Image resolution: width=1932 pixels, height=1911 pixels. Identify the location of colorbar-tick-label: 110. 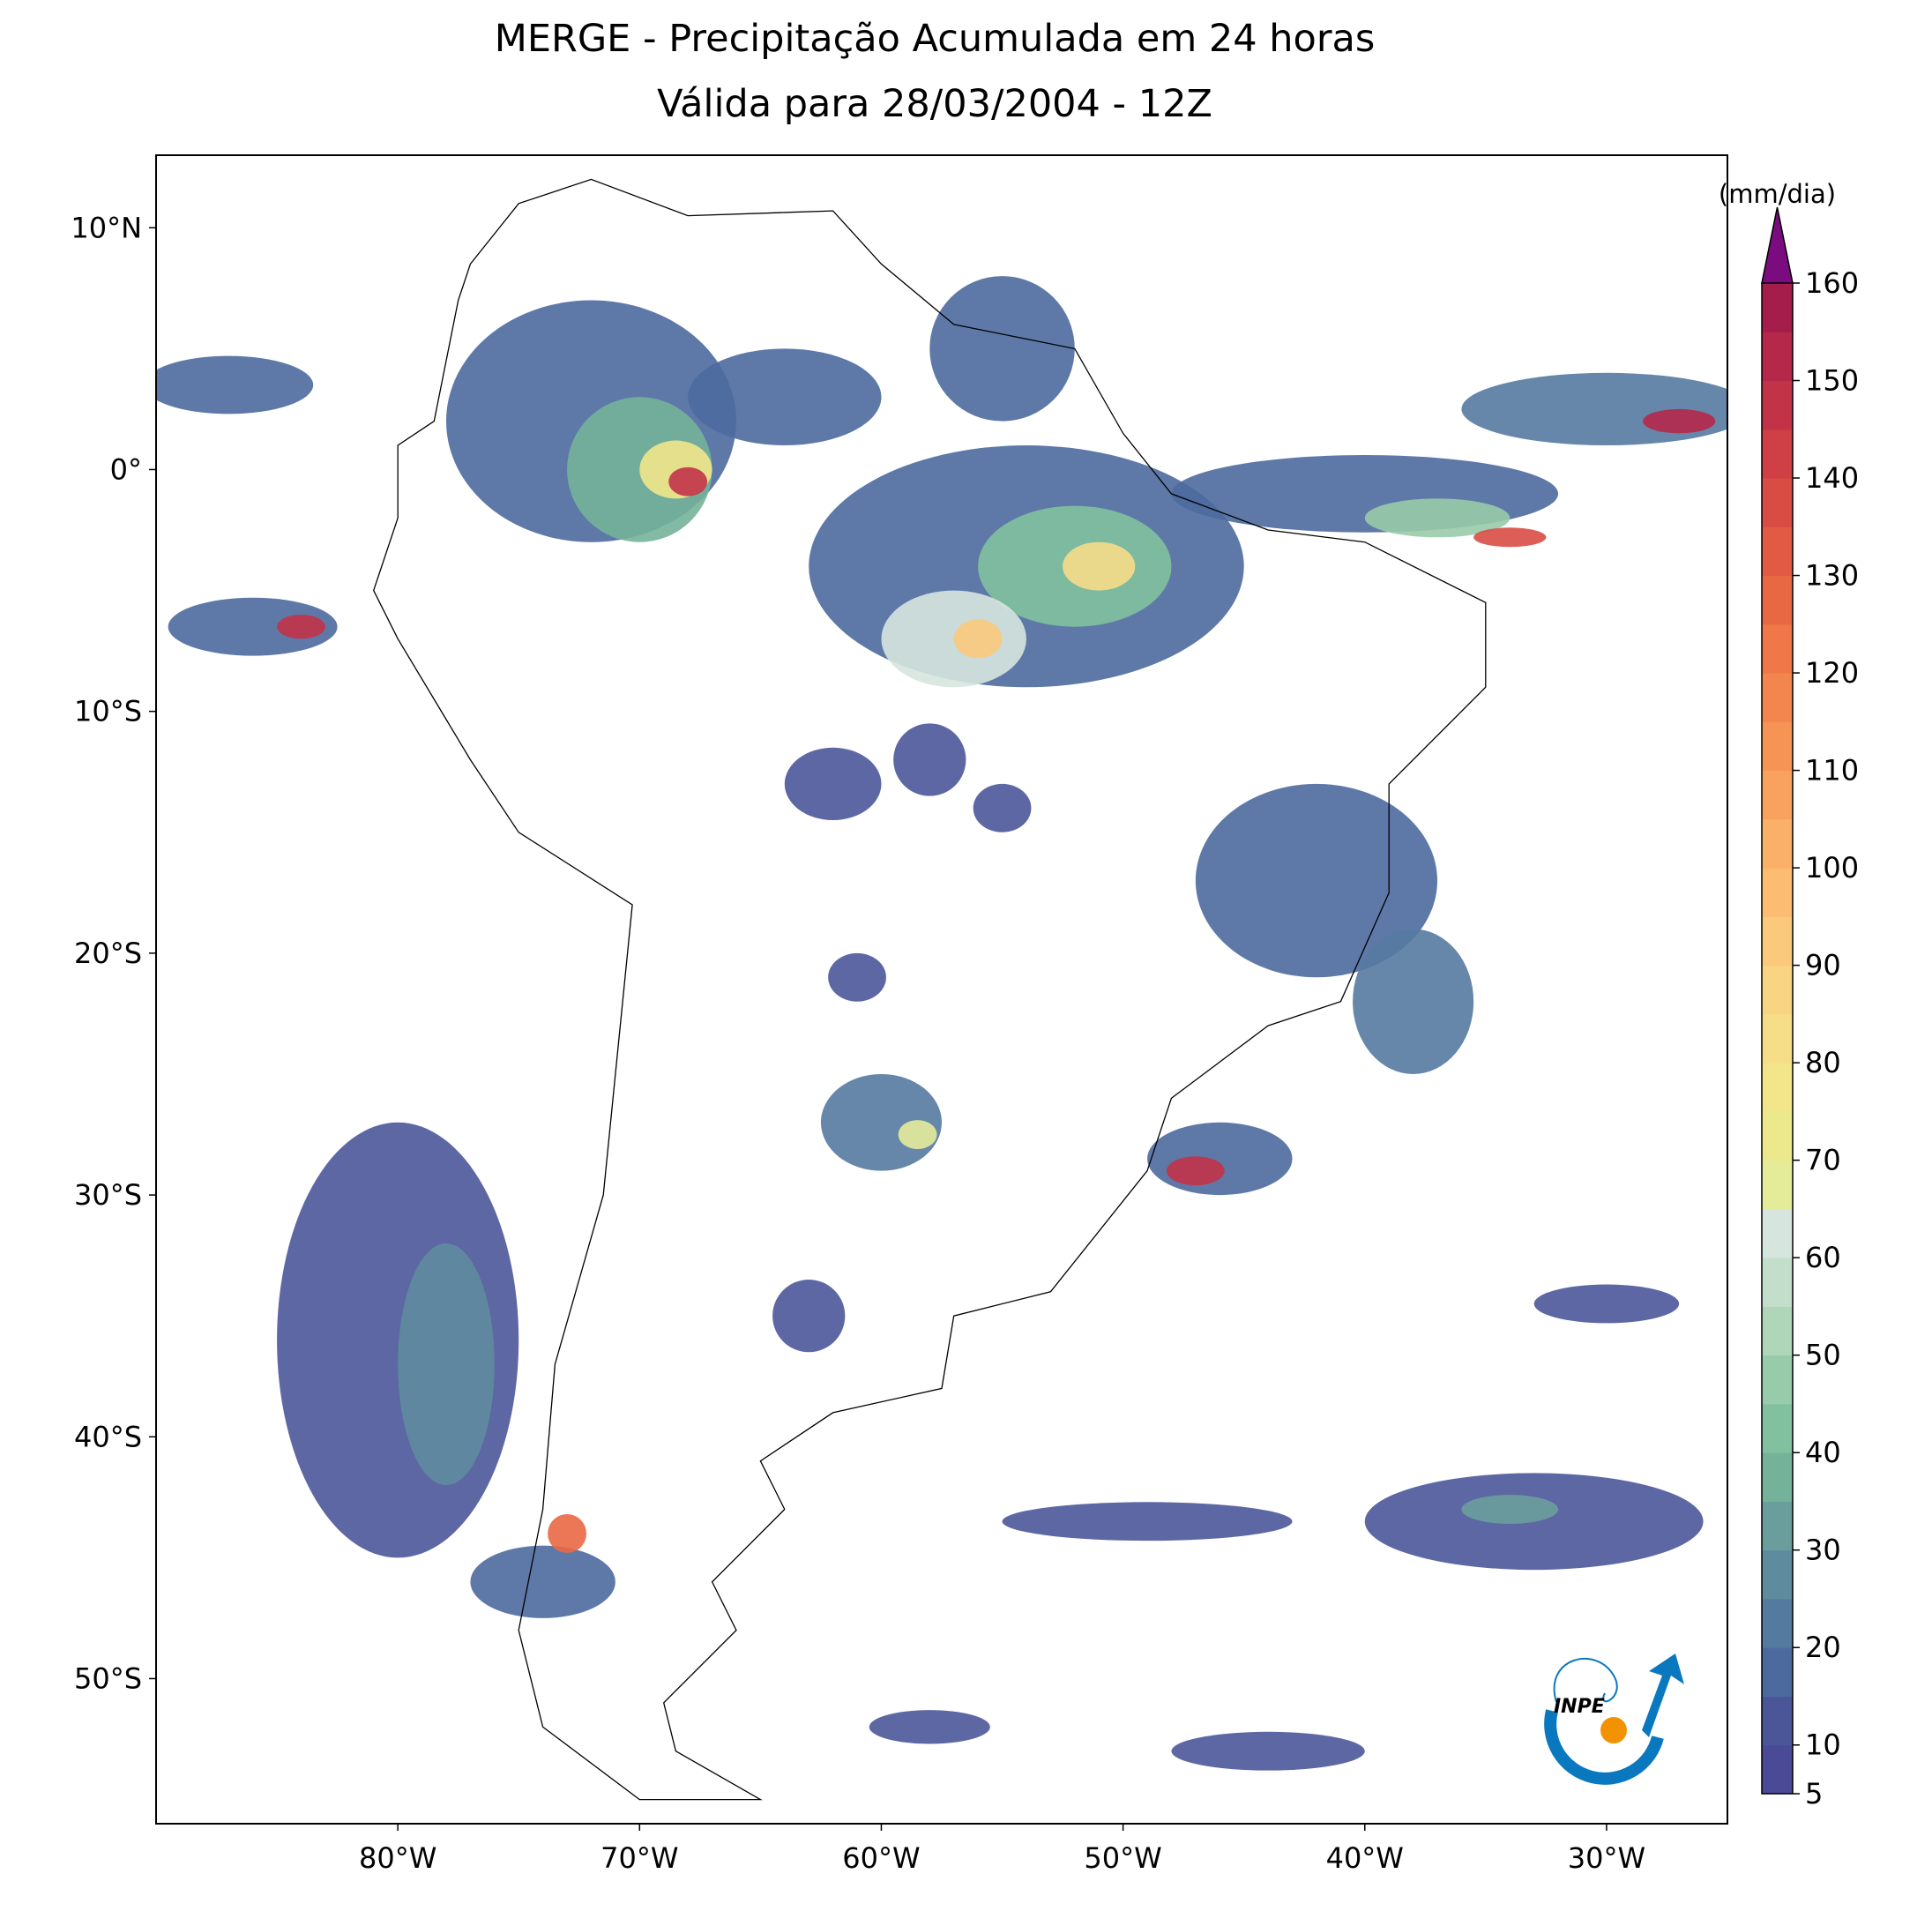
(1832, 771).